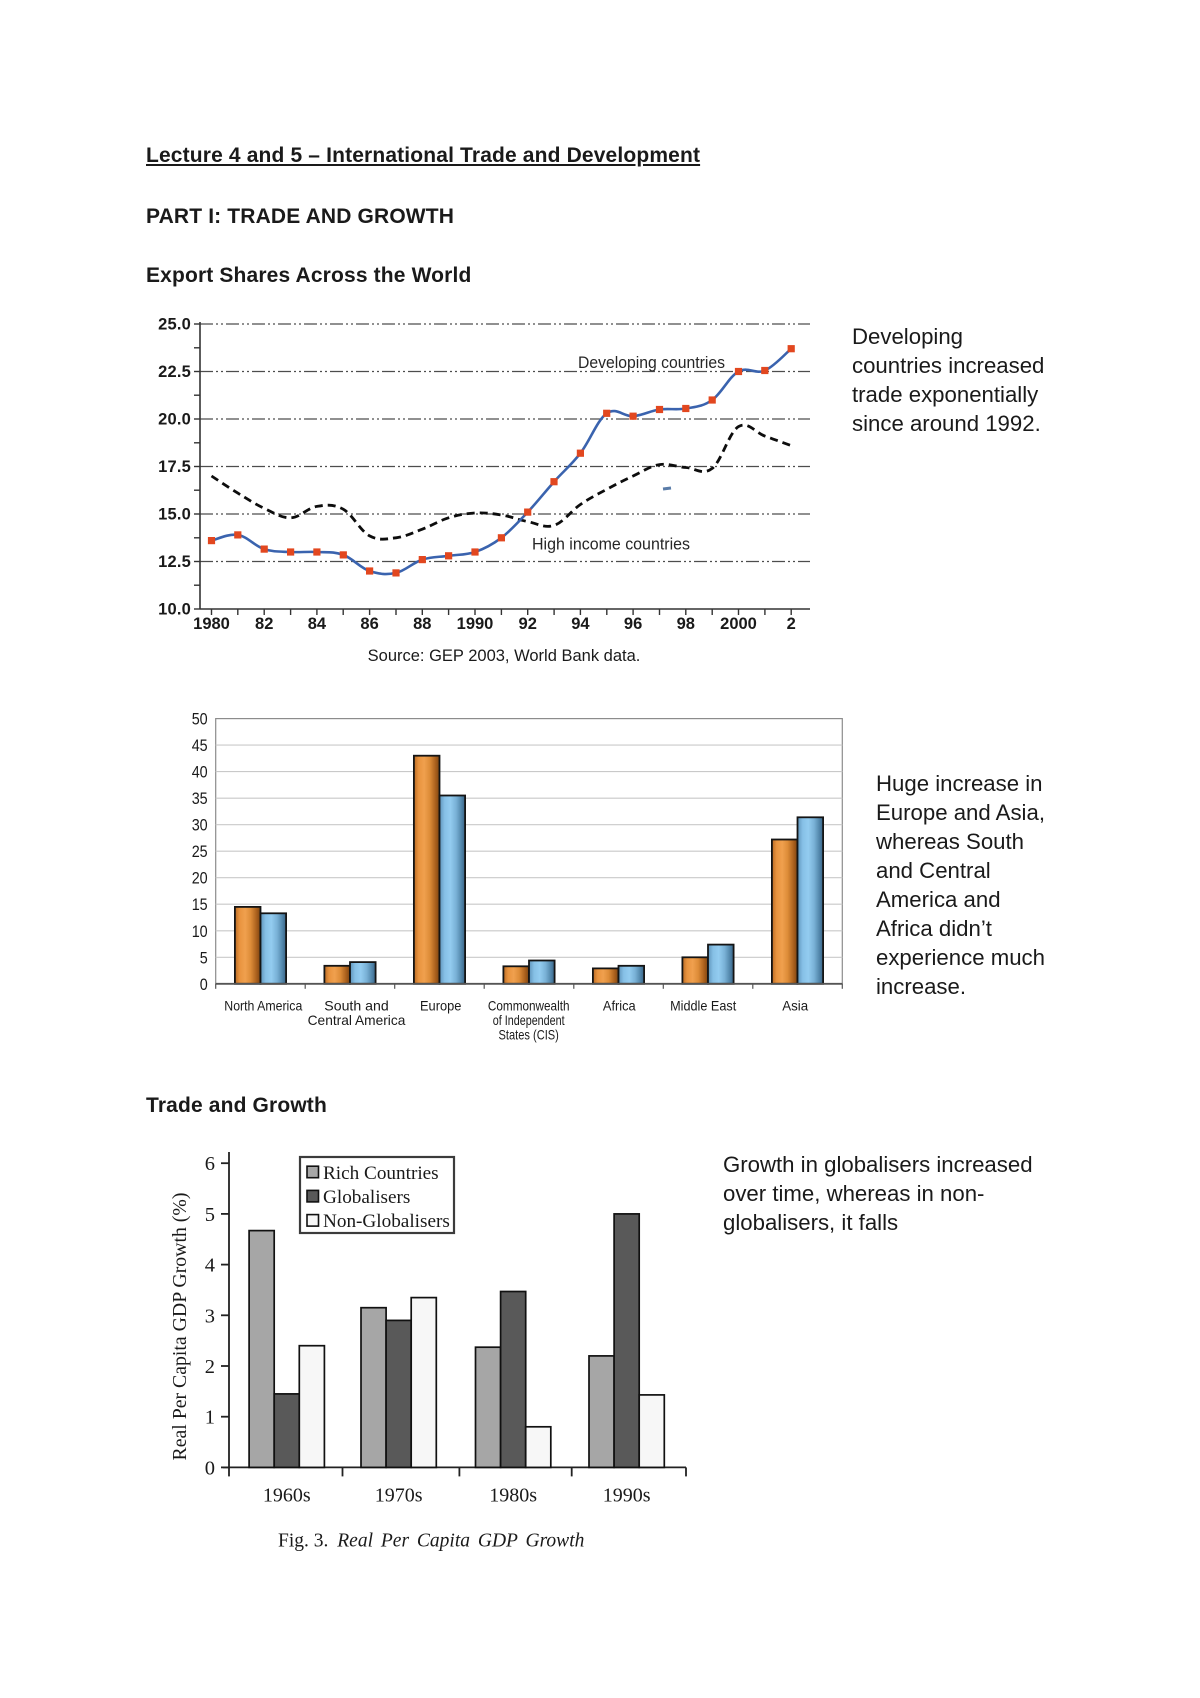 Image resolution: width=1200 pixels, height=1698 pixels. Describe the element at coordinates (174, 467) in the screenshot. I see `svg-text: 17.5` at that location.